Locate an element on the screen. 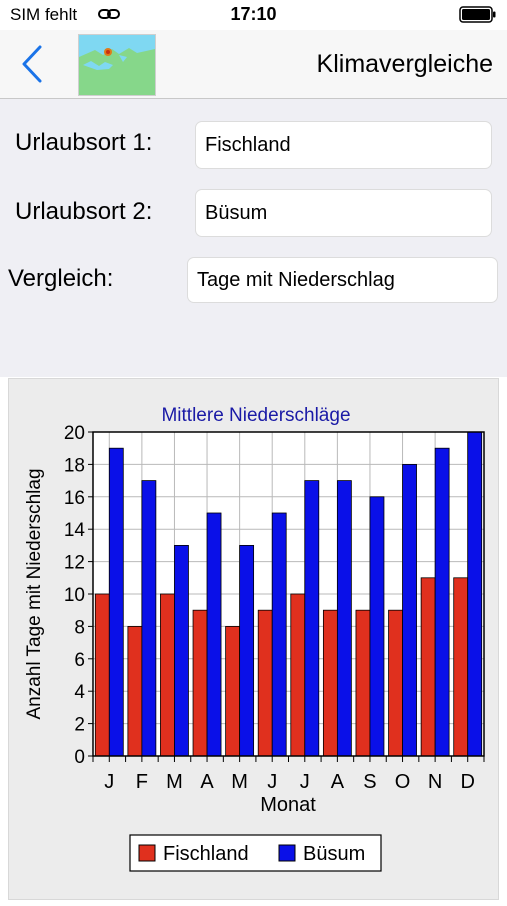 This screenshot has width=507, height=906. x-tick-label: D is located at coordinates (467, 782).